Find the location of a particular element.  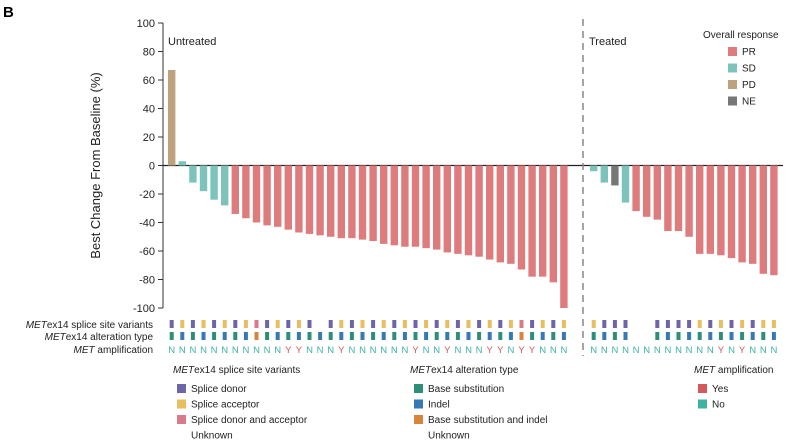

response-legend-label: NE is located at coordinates (749, 102).